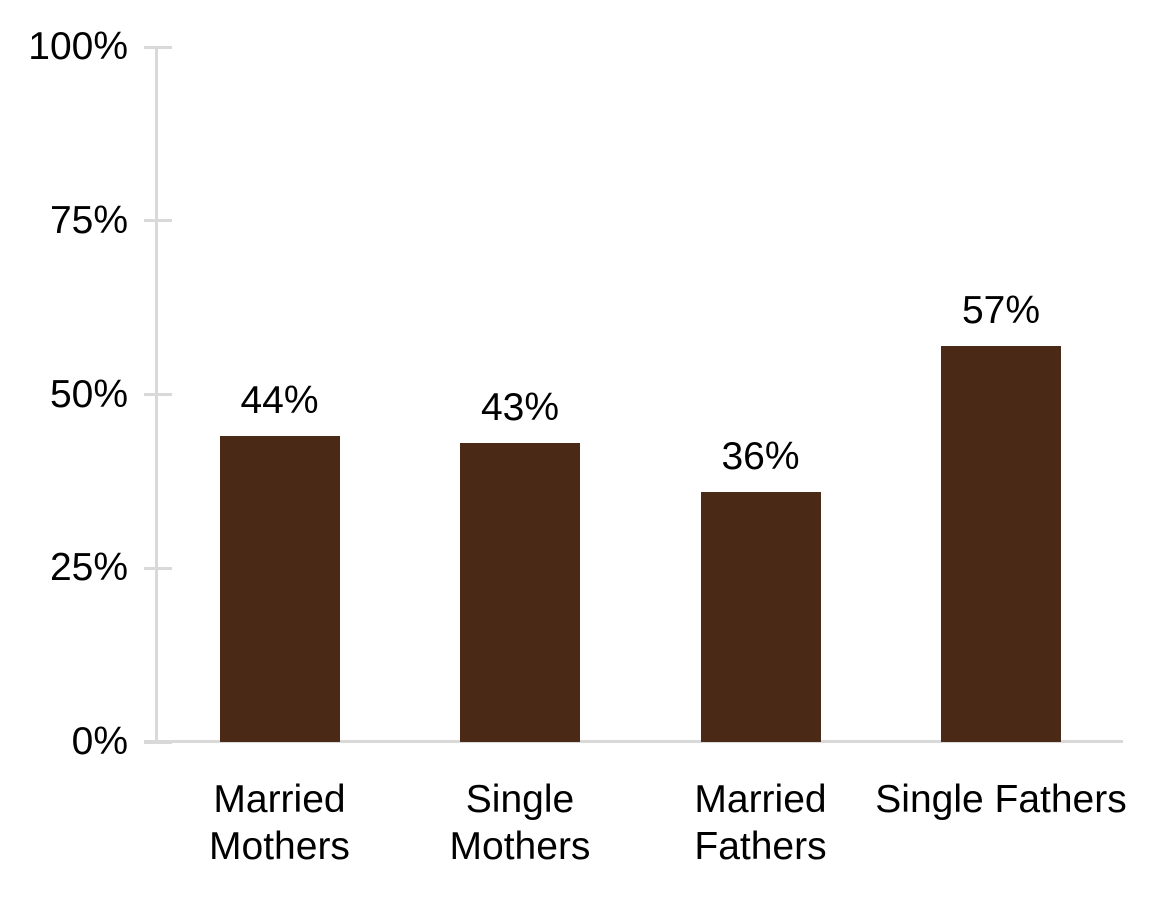 The width and height of the screenshot is (1168, 897). Describe the element at coordinates (520, 408) in the screenshot. I see `bar-value-label: 43%` at that location.